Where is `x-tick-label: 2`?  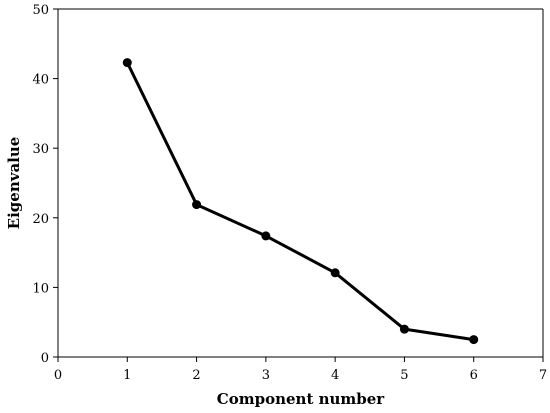 x-tick-label: 2 is located at coordinates (196, 375).